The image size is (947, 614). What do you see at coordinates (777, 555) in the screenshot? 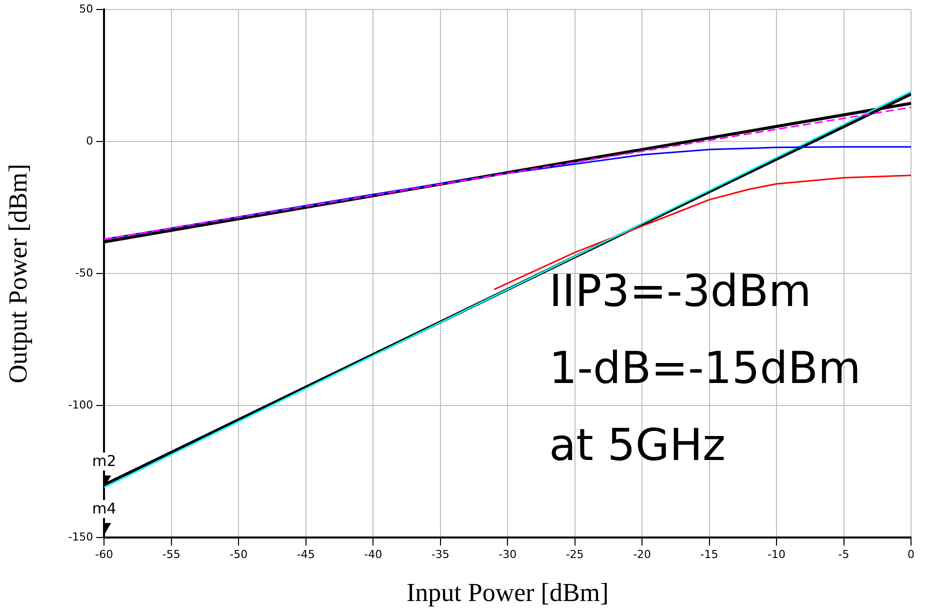
I see `x-tick-label: -10` at bounding box center [777, 555].